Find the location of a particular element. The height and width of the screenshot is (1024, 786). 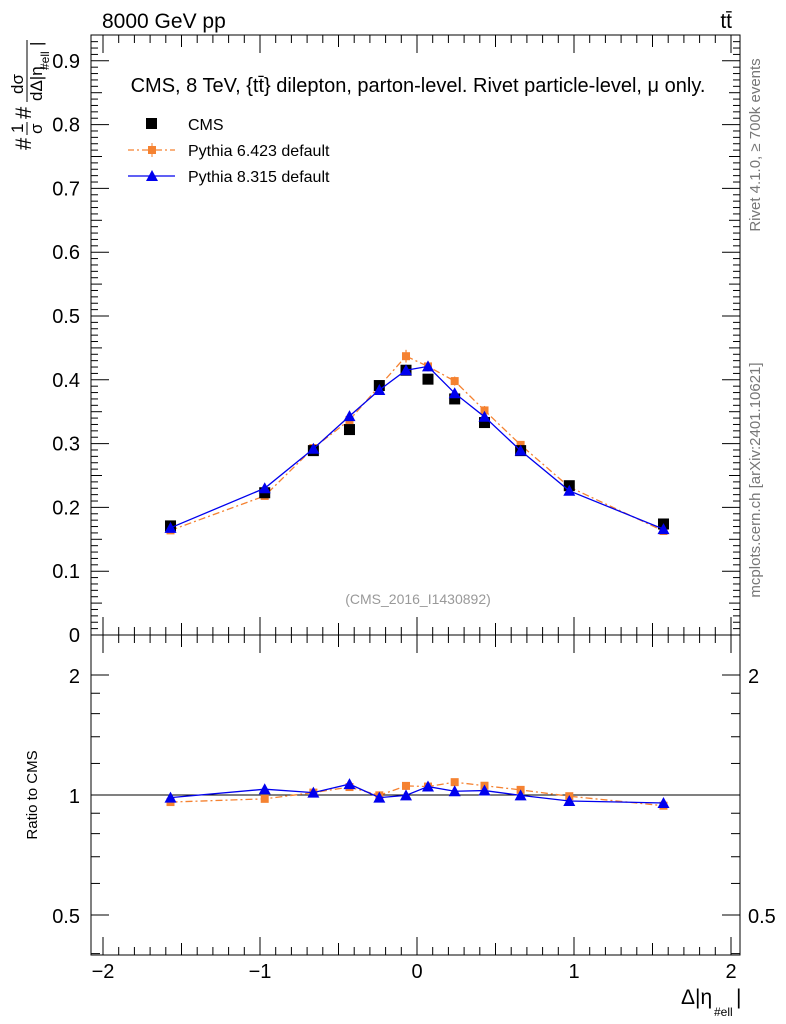

ratio-y-axis-label: Ratio to CMS is located at coordinates (32, 794).